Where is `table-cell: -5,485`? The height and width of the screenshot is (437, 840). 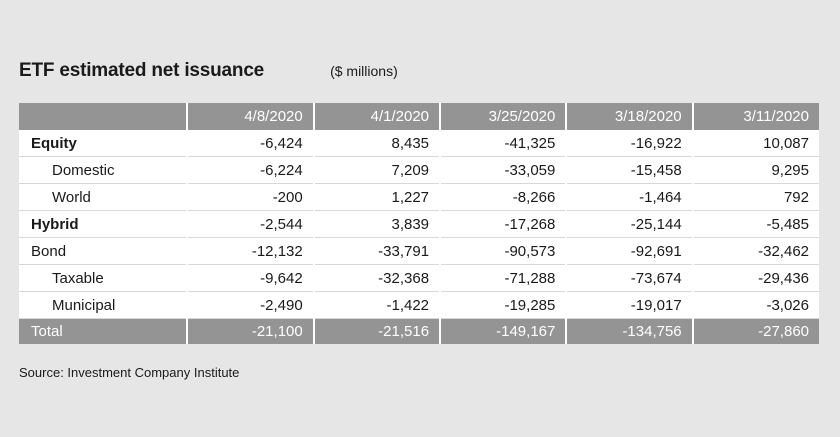
table-cell: -5,485 is located at coordinates (755, 224).